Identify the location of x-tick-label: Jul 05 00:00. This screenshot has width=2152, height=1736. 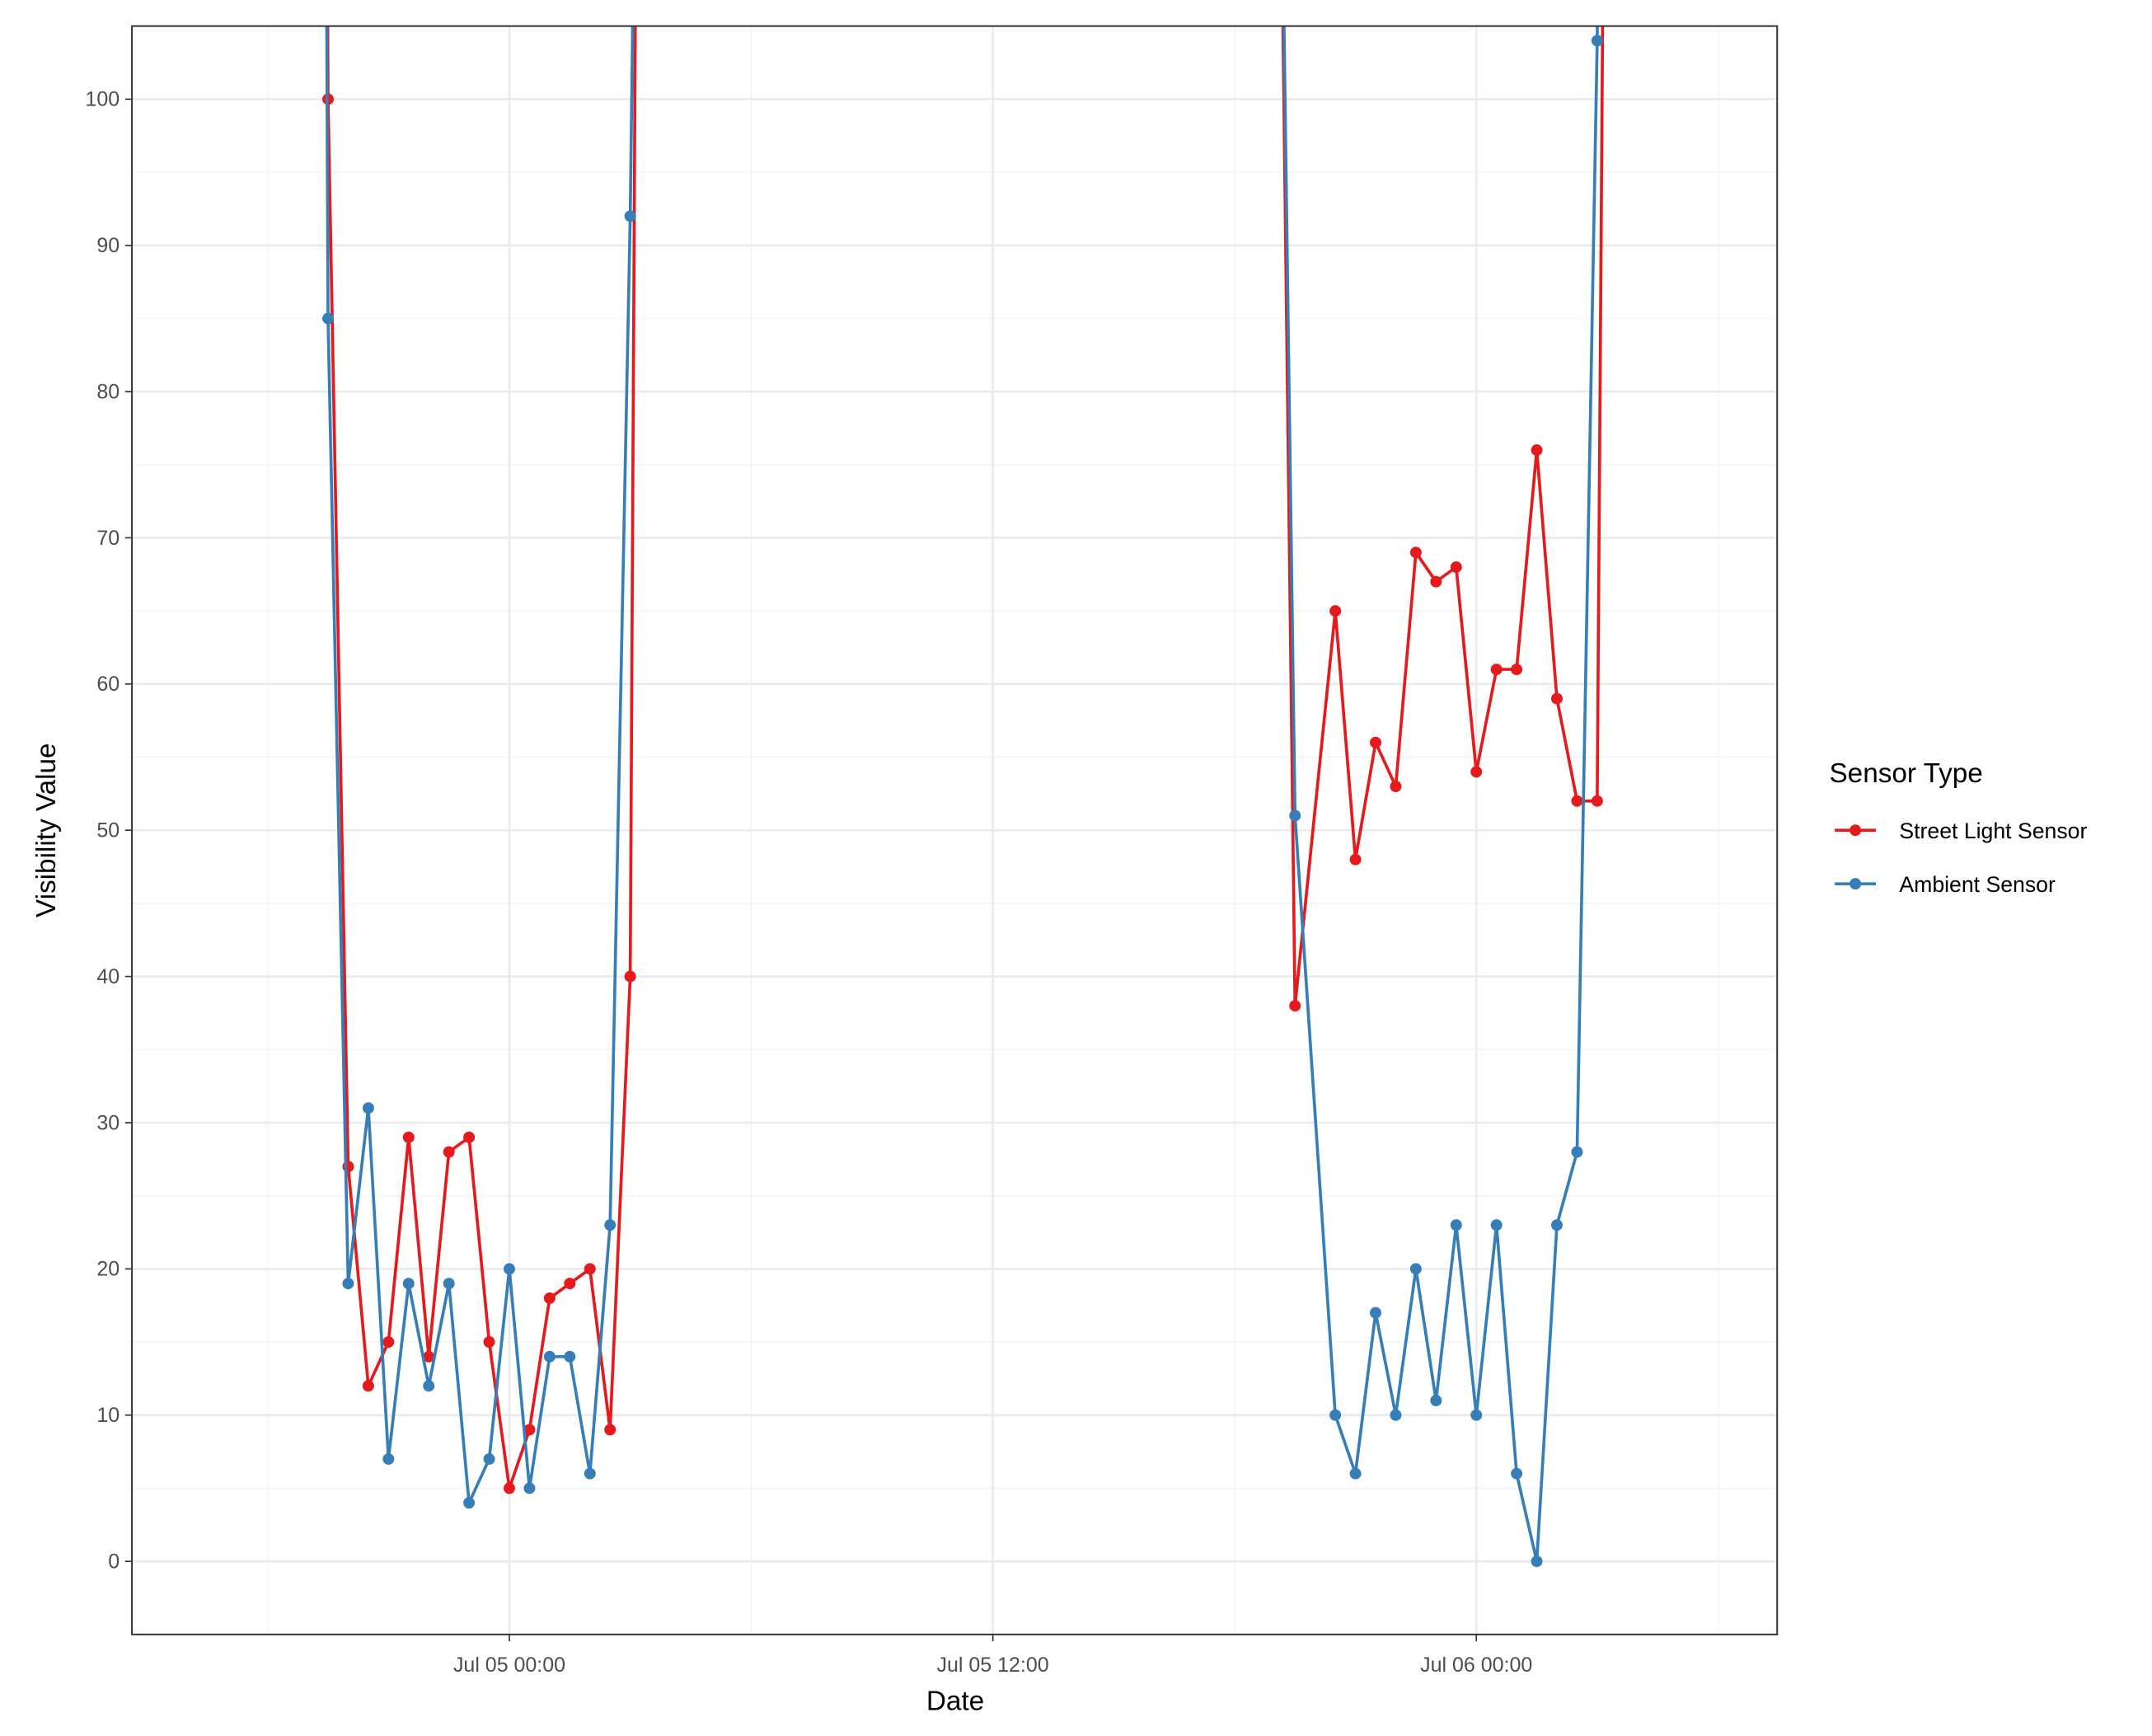
(509, 1665).